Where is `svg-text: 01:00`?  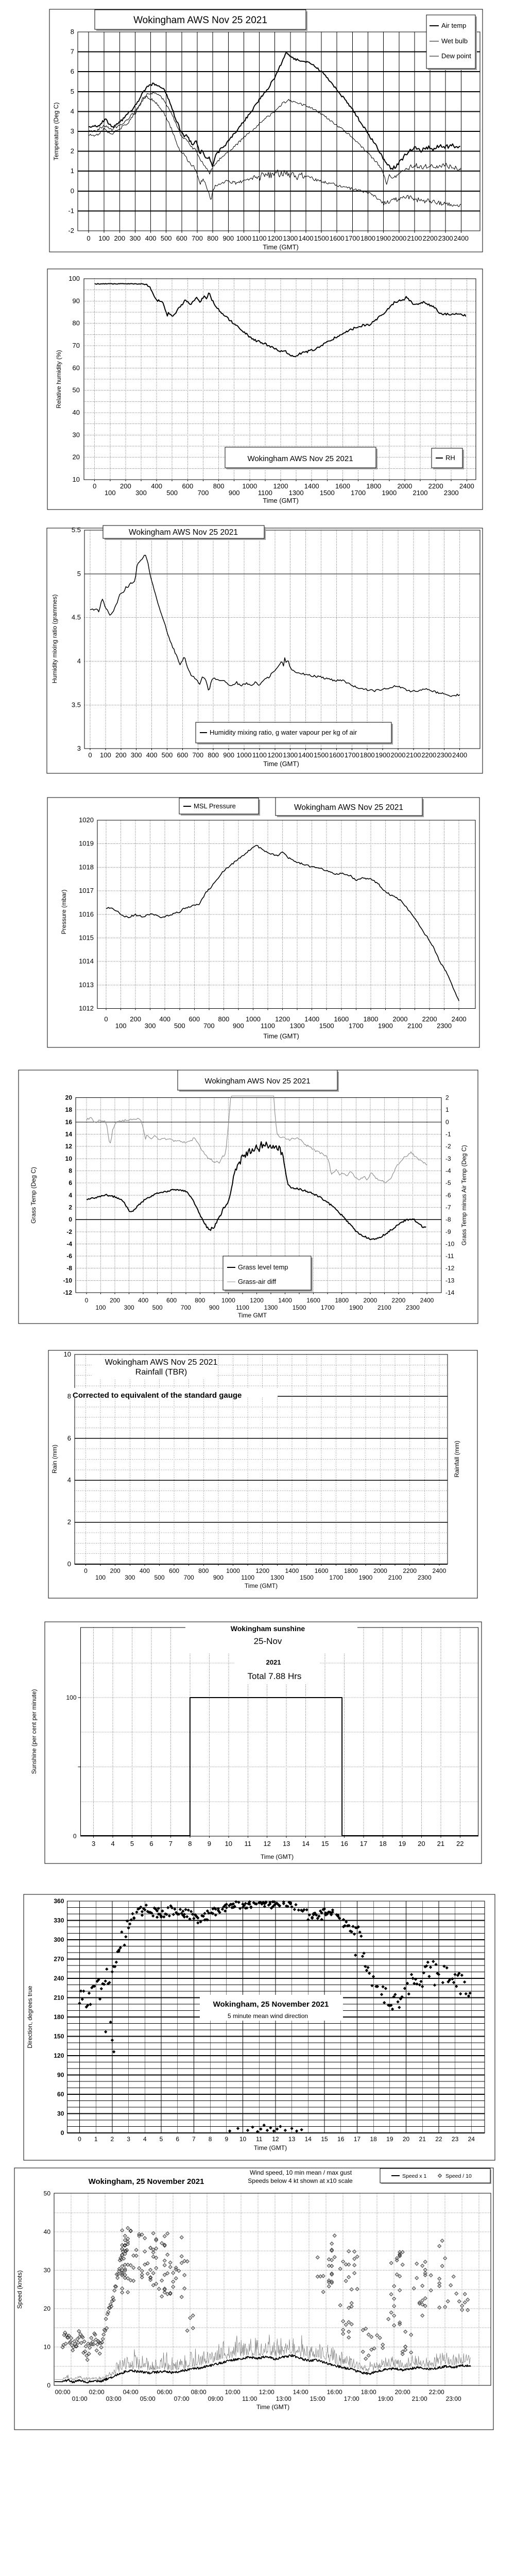
svg-text: 01:00 is located at coordinates (80, 2398).